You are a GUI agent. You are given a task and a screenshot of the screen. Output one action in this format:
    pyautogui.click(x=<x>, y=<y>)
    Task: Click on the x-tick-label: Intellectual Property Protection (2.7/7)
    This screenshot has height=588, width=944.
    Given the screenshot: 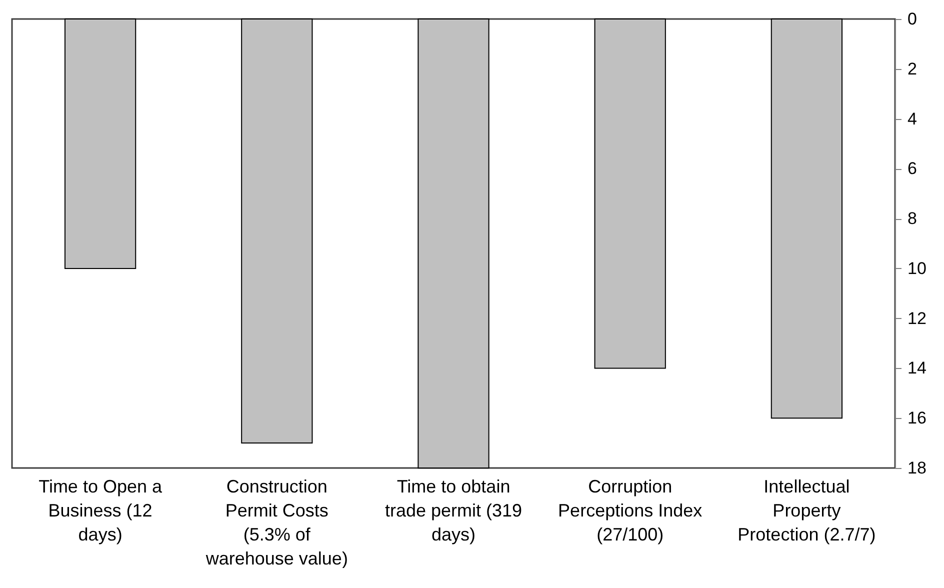 What is the action you would take?
    pyautogui.click(x=807, y=510)
    